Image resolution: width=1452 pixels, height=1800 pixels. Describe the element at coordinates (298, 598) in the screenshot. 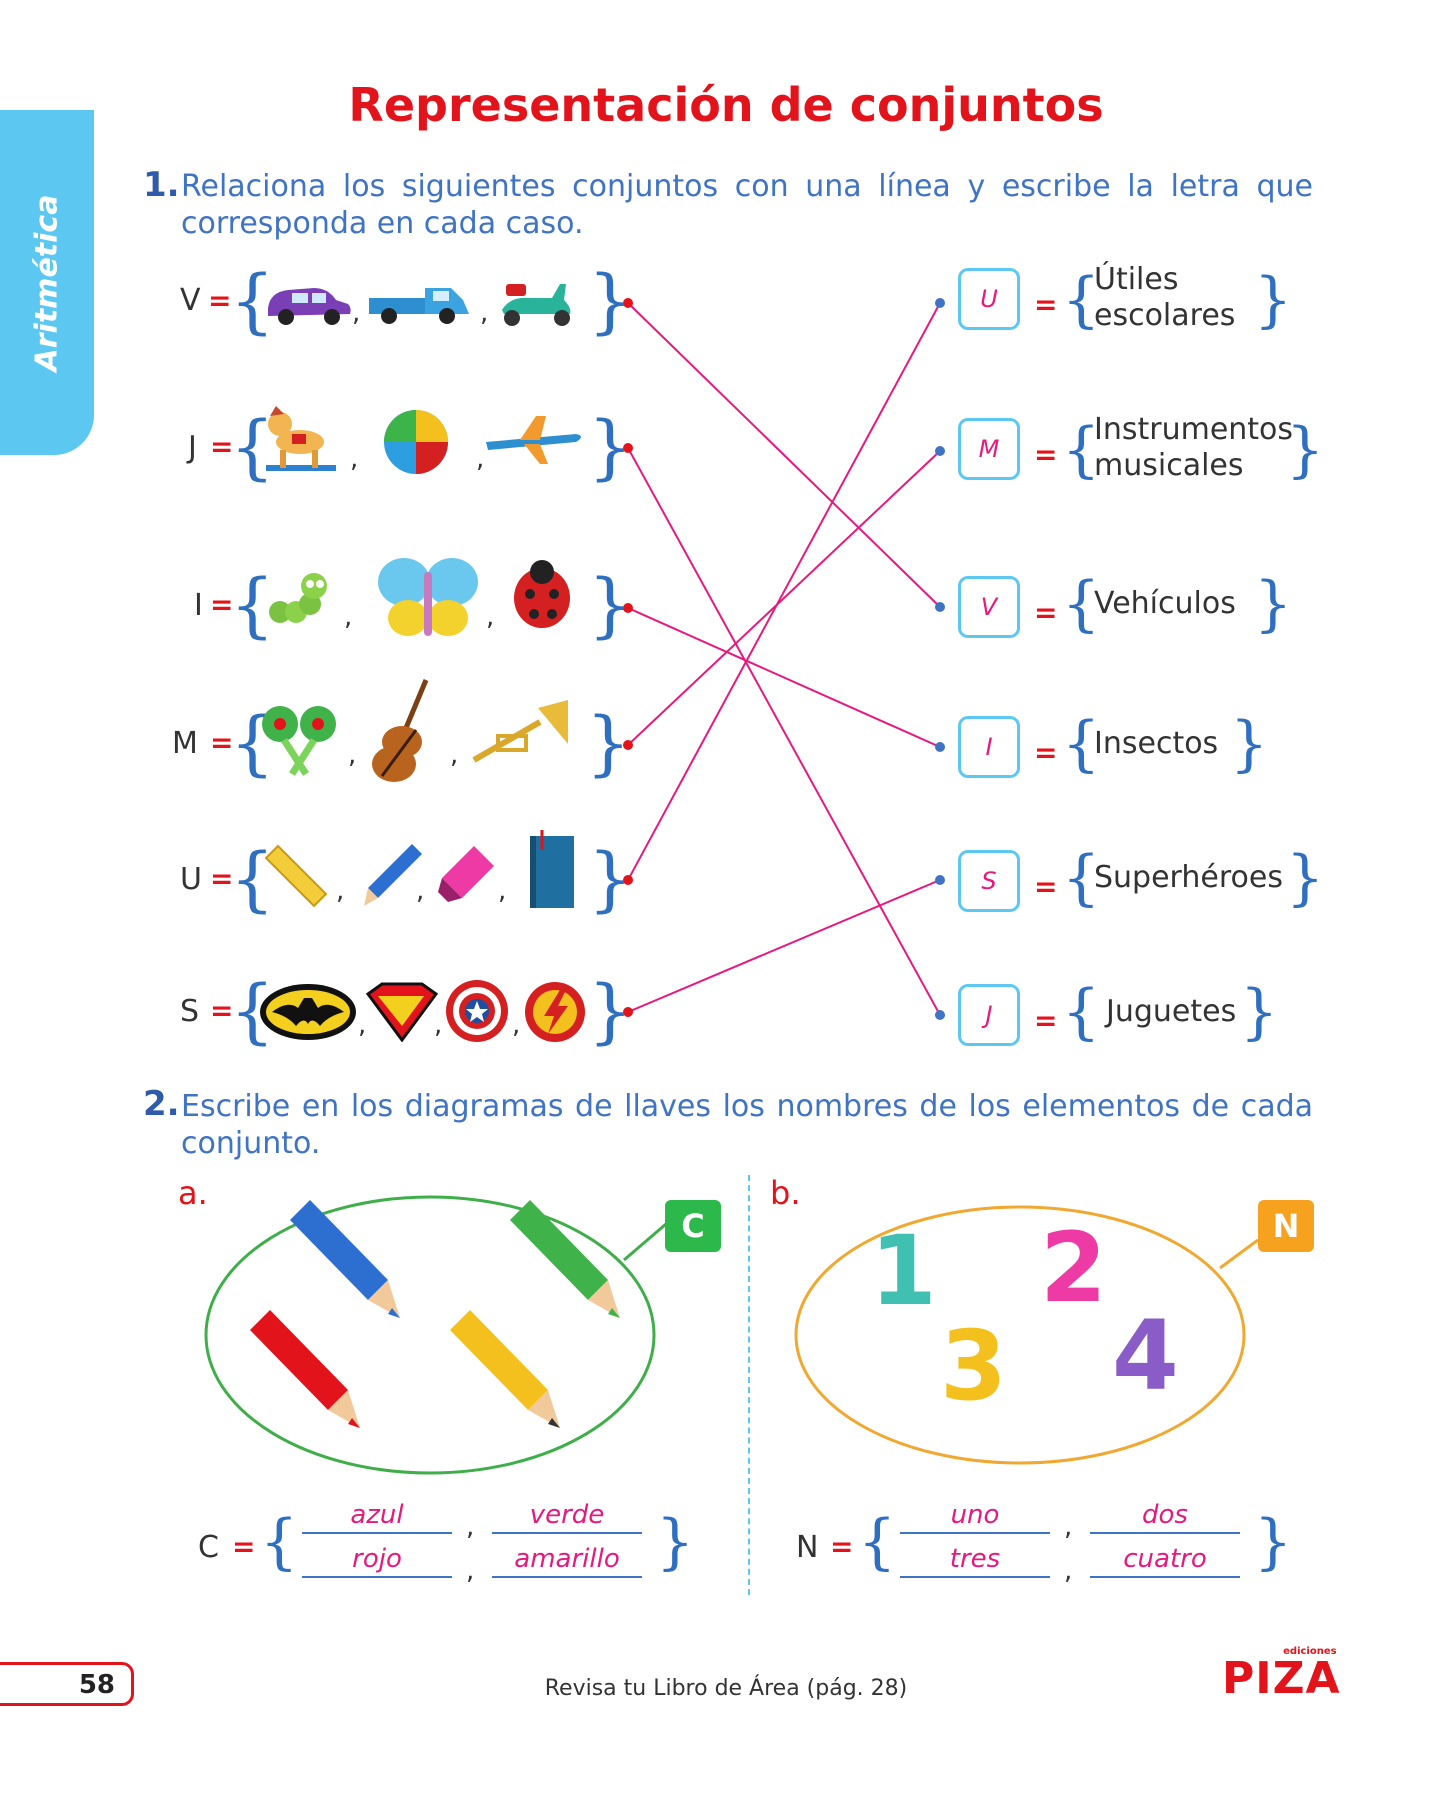

I see `caterpillar-icon` at that location.